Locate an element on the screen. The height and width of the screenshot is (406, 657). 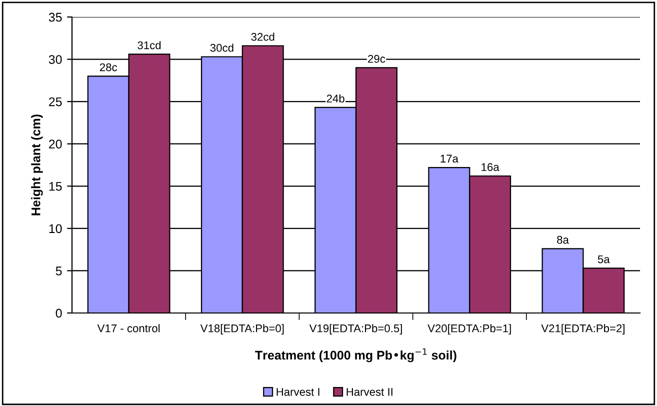
y-tick-label: 25 is located at coordinates (55, 101).